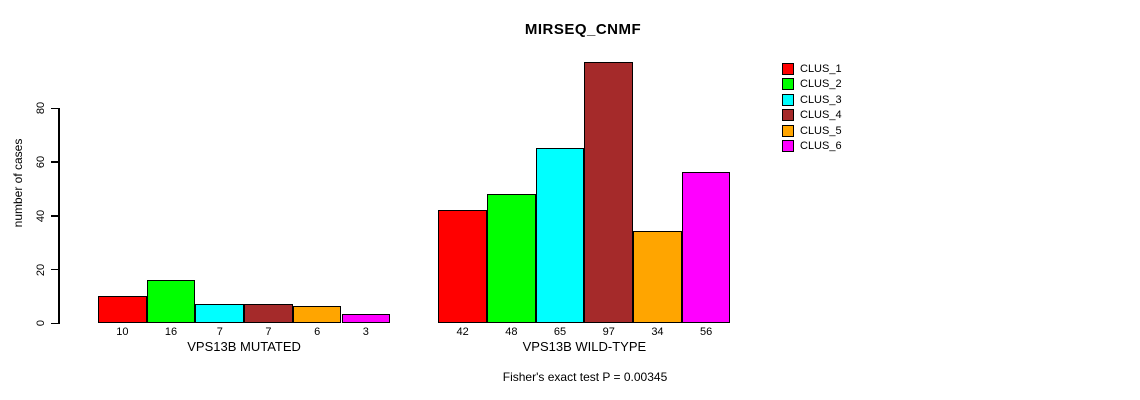  I want to click on legend-label: CLUS_3, so click(821, 99).